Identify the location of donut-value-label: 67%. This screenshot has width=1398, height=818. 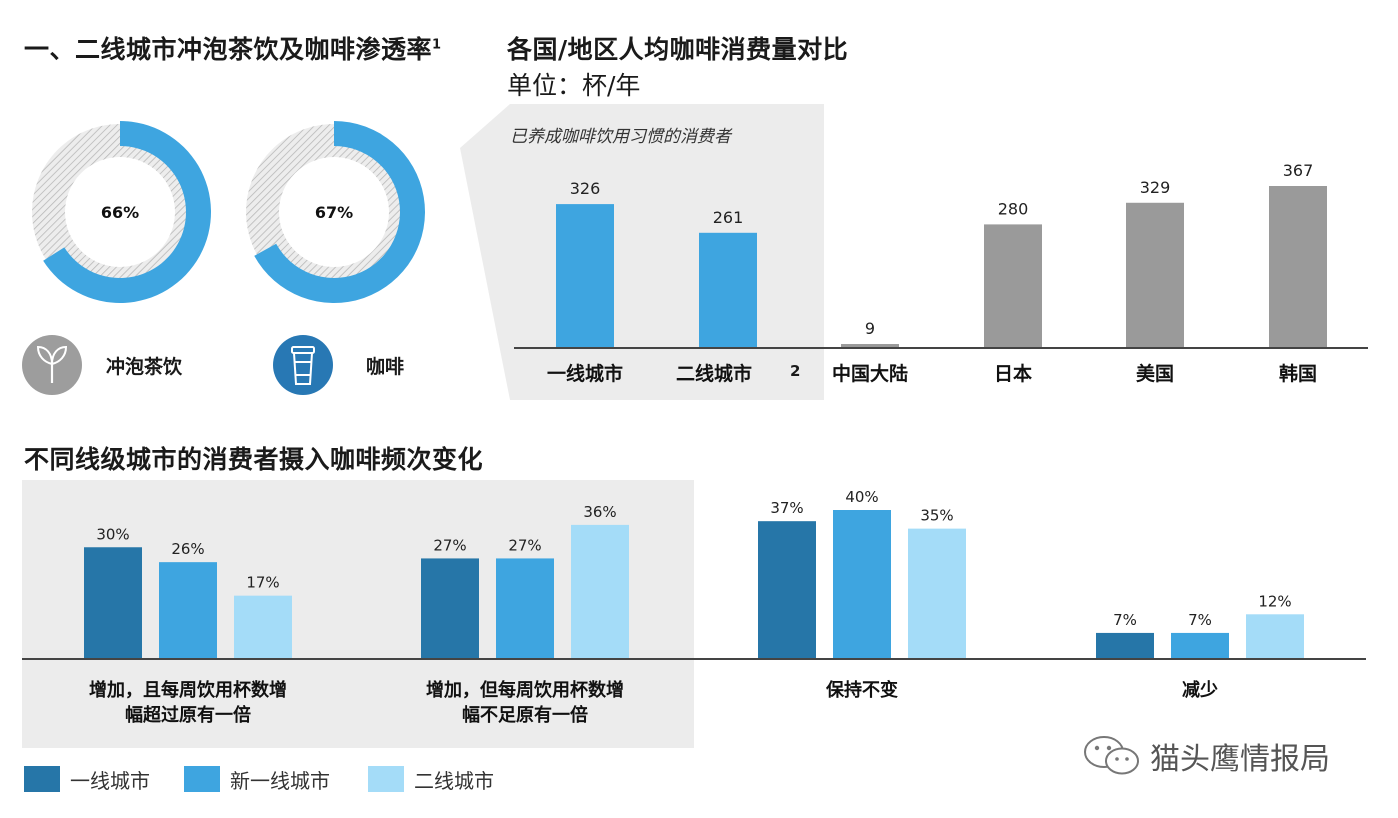
(334, 212).